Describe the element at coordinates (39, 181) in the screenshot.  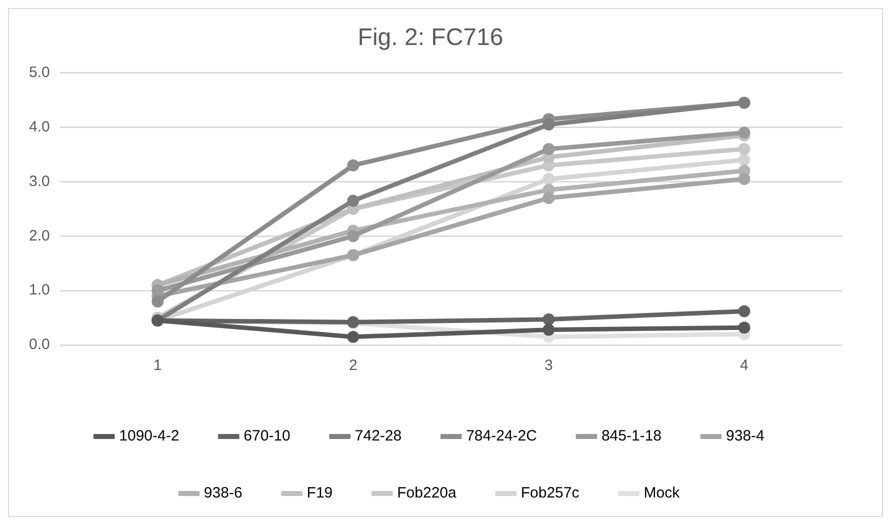
I see `y-tick-label: 3.0` at that location.